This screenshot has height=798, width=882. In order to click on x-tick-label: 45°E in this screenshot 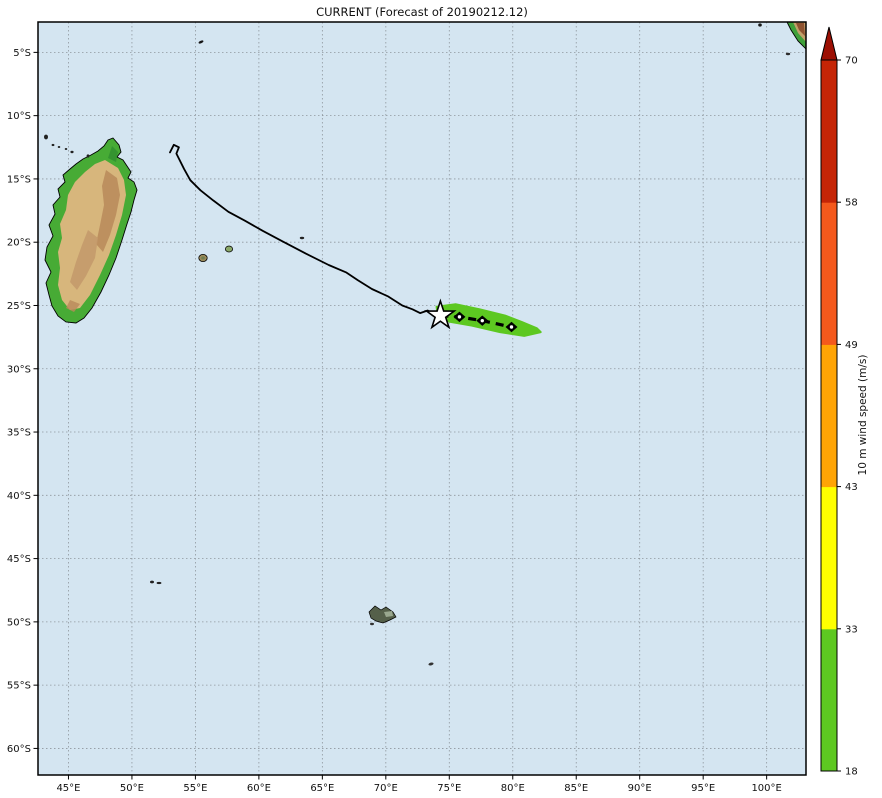, I will do `click(68, 788)`.